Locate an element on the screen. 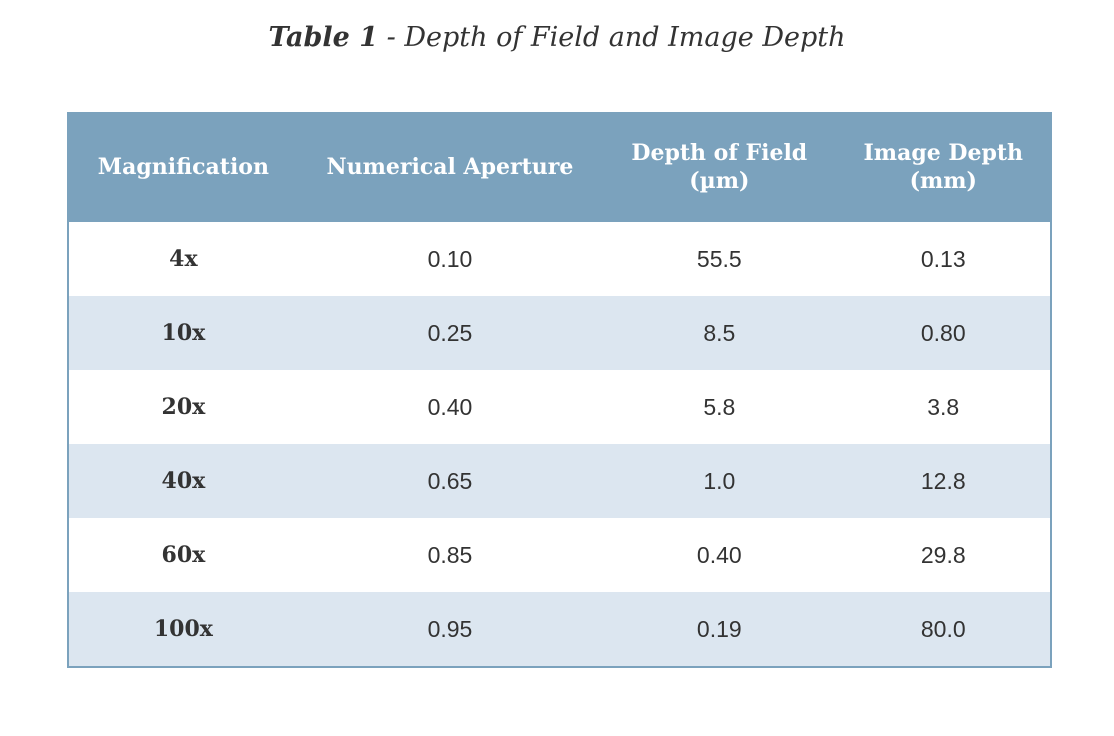 The height and width of the screenshot is (736, 1114). table-row: 10x 0.25 8.5 0.80 is located at coordinates (559, 333).